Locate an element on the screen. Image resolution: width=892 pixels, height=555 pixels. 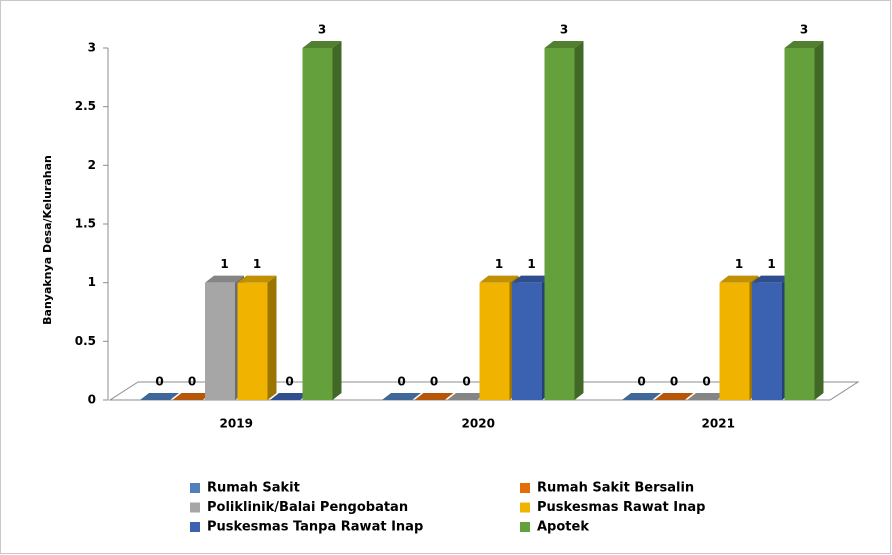
y-tick-label: 0 is located at coordinates (92, 400).